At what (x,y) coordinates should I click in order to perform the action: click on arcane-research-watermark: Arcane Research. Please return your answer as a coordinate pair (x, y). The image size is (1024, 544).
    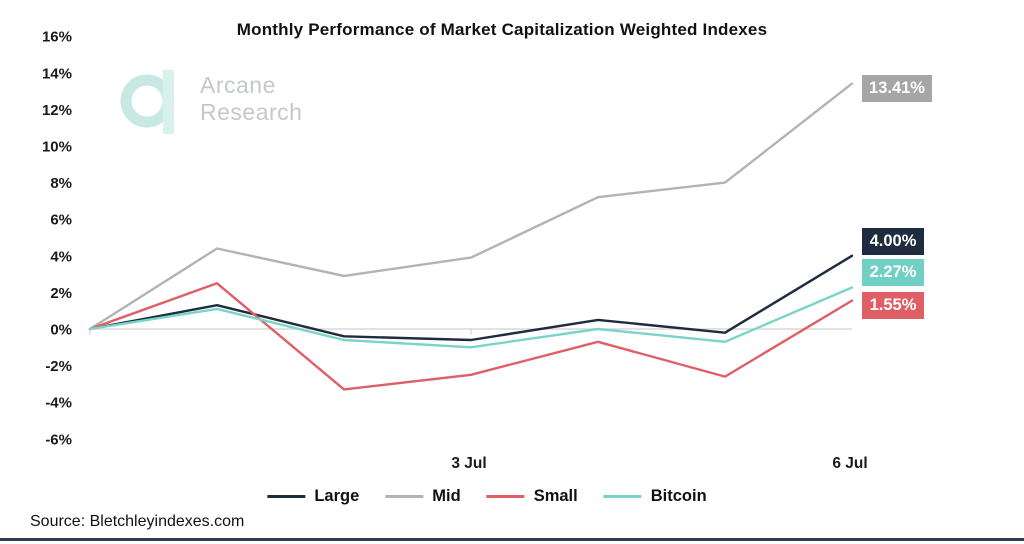
    Looking at the image, I should click on (211, 102).